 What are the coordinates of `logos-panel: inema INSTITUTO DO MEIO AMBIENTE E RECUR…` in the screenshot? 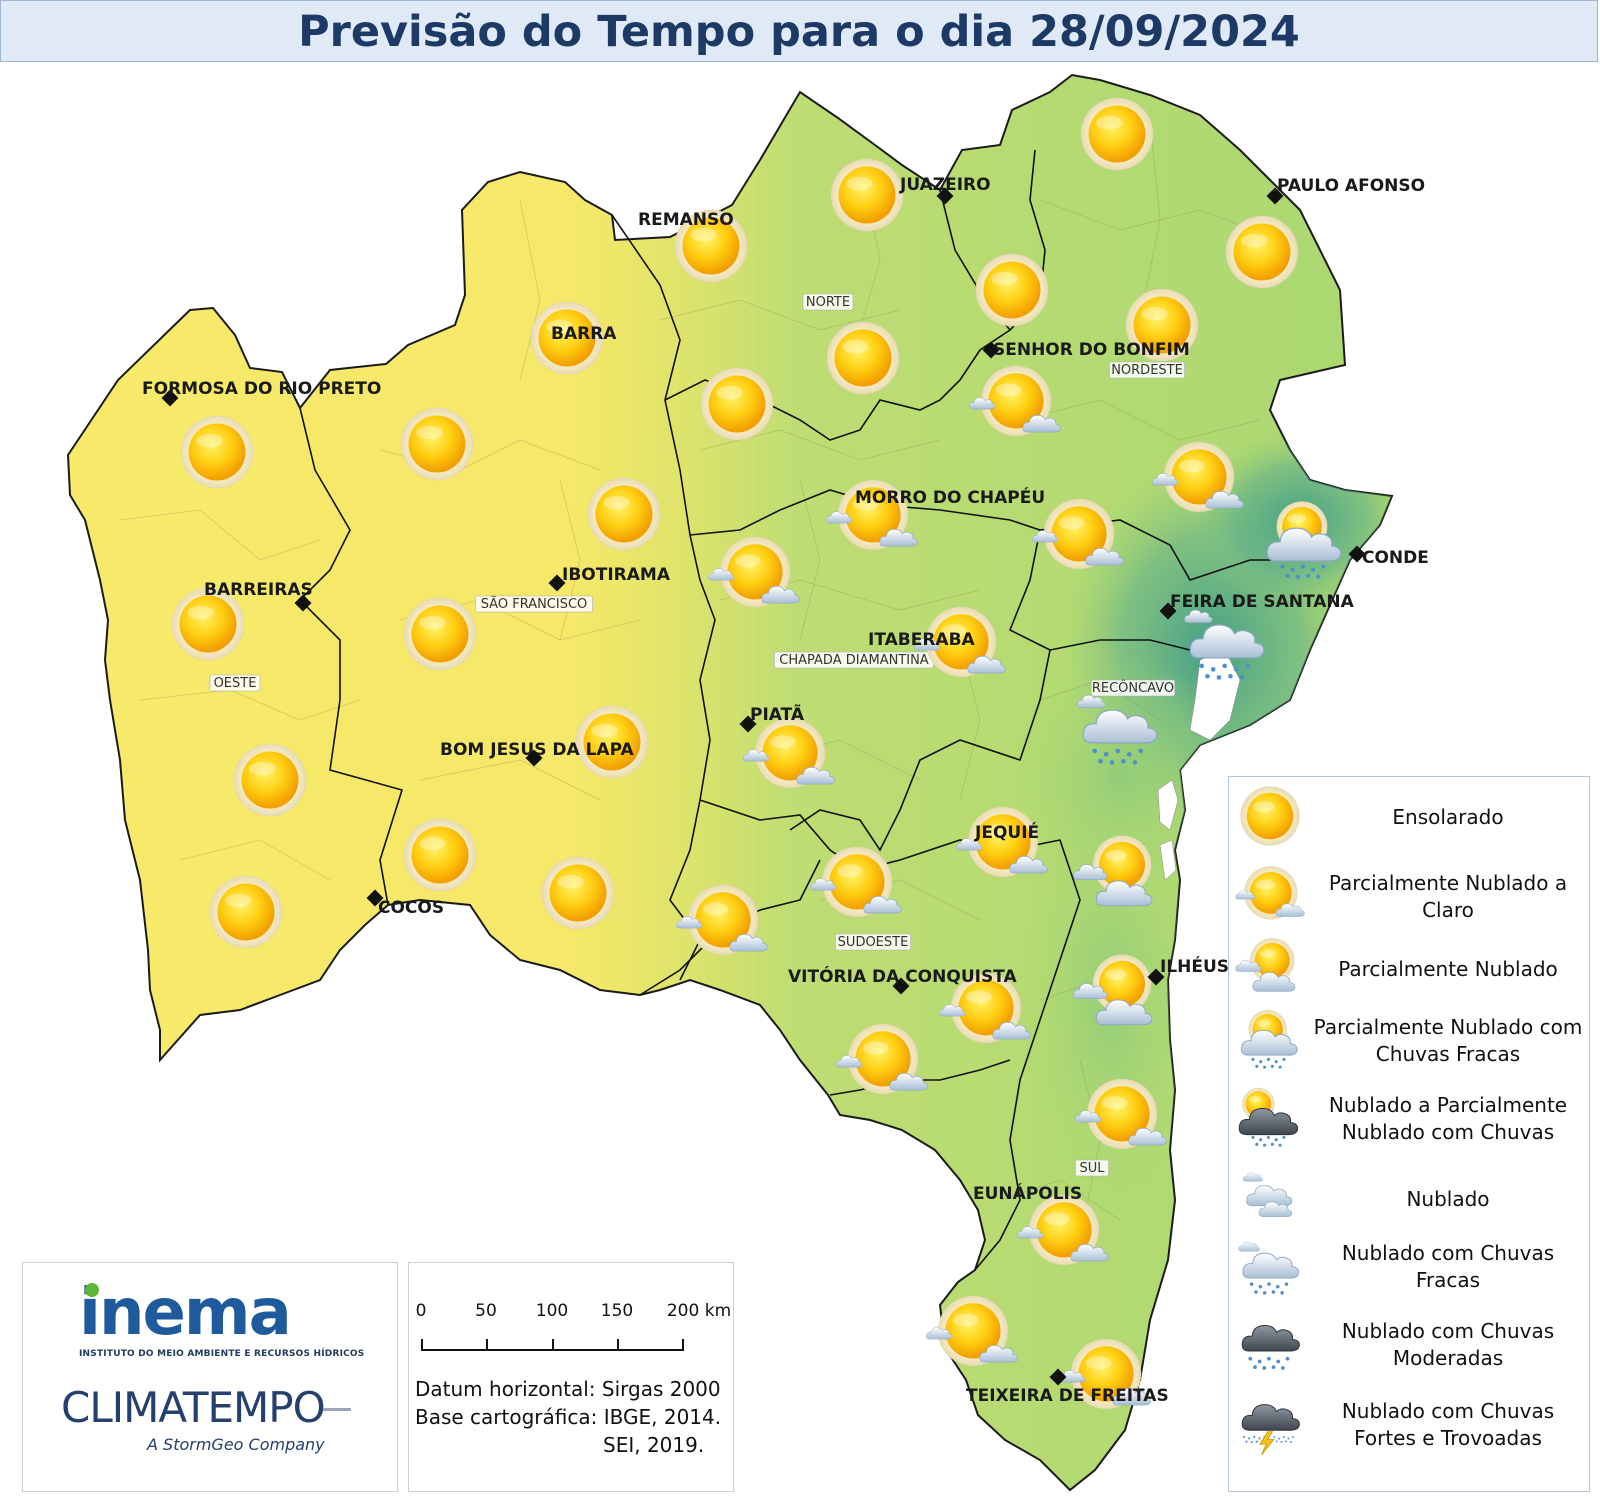 It's located at (210, 1377).